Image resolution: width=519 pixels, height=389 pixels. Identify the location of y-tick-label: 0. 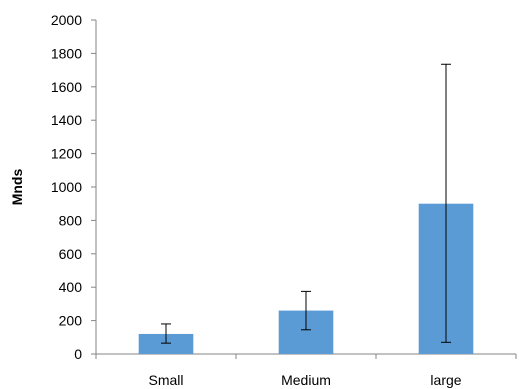
(78, 354).